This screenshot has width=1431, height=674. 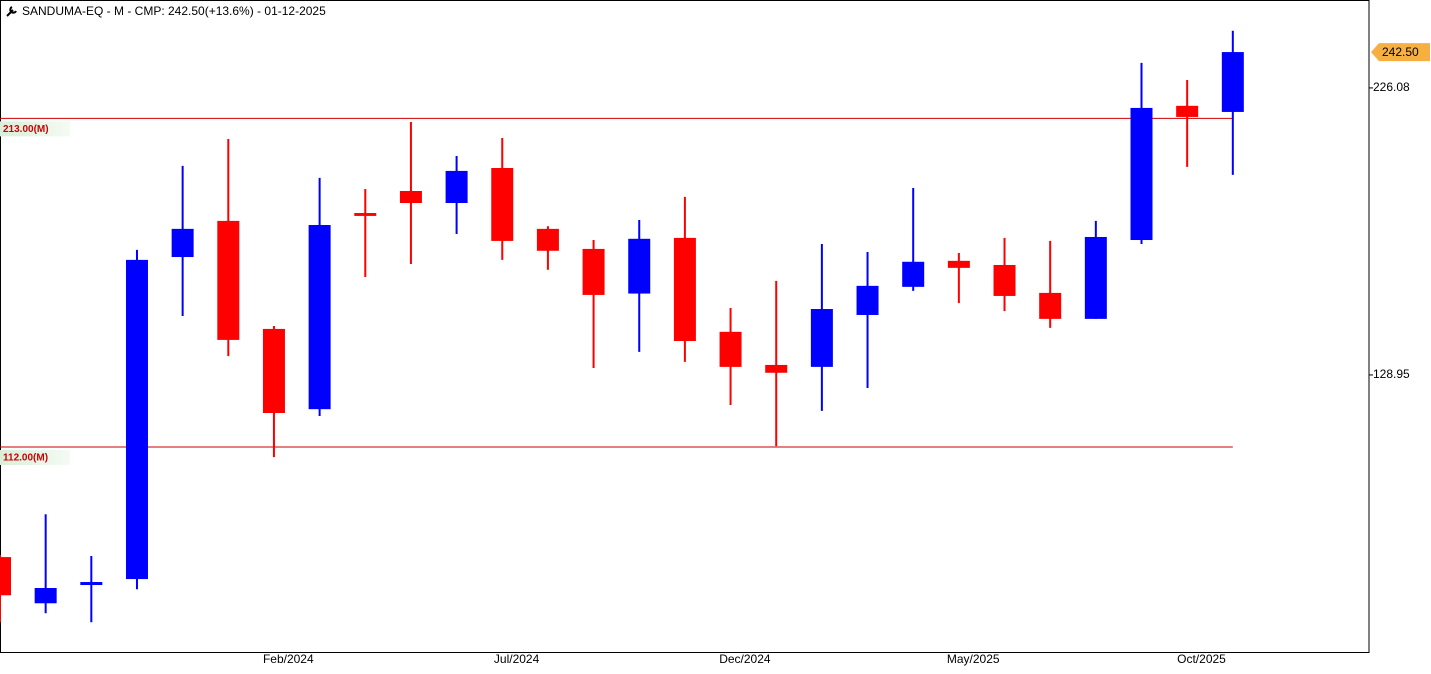 What do you see at coordinates (288, 659) in the screenshot?
I see `x-tick-label: Feb/2024` at bounding box center [288, 659].